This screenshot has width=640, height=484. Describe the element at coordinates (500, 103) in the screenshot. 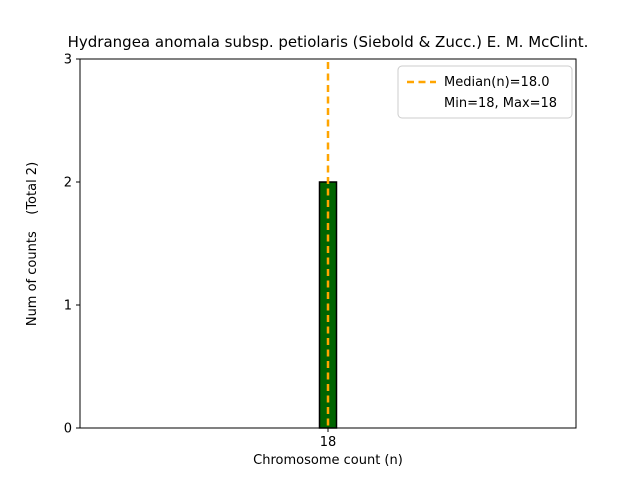

I see `legend-entry-minmax: Min=18, Max=18` at that location.